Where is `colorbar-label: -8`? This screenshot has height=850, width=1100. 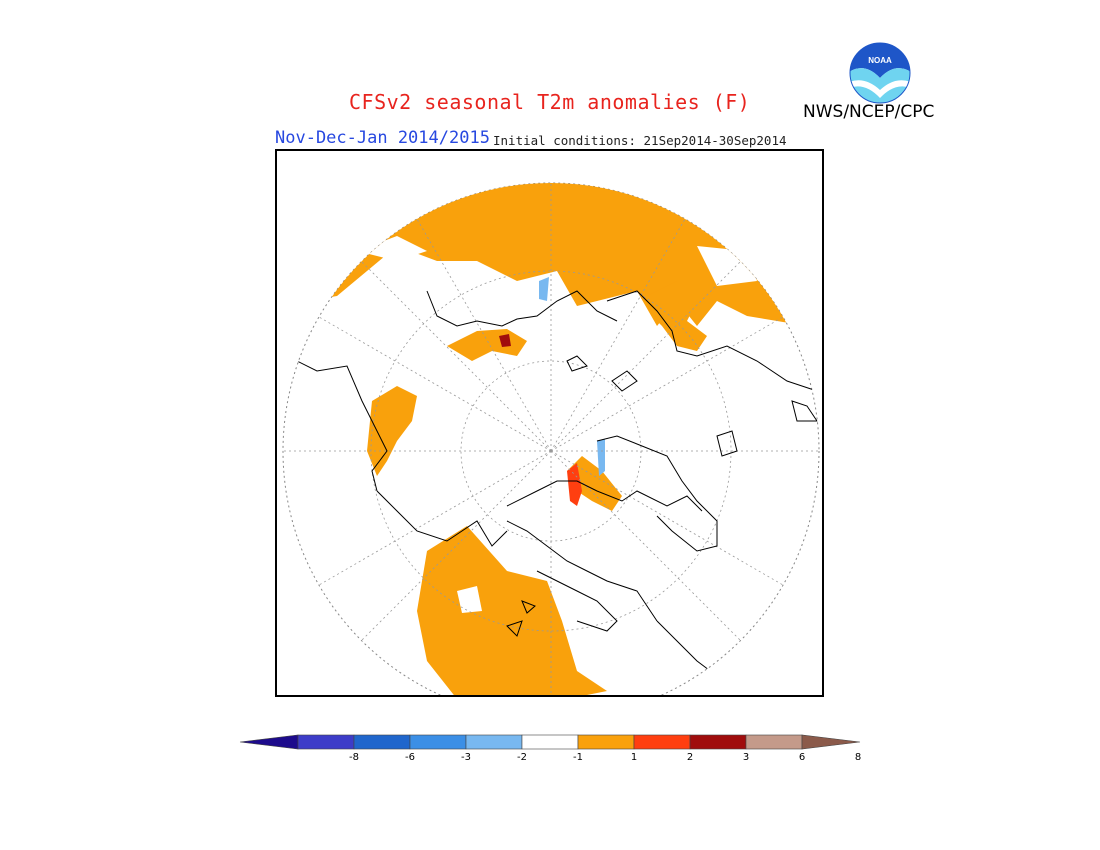
colorbar-label: -8 is located at coordinates (354, 757).